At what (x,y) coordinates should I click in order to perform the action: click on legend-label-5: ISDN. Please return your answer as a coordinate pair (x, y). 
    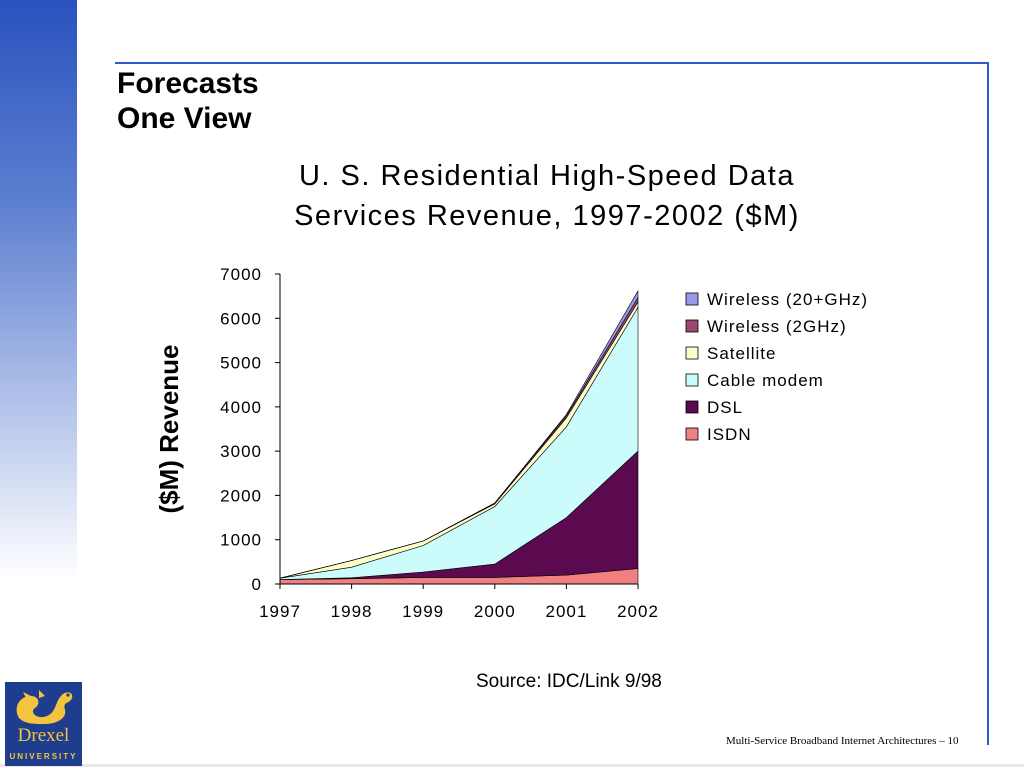
    Looking at the image, I should click on (729, 434).